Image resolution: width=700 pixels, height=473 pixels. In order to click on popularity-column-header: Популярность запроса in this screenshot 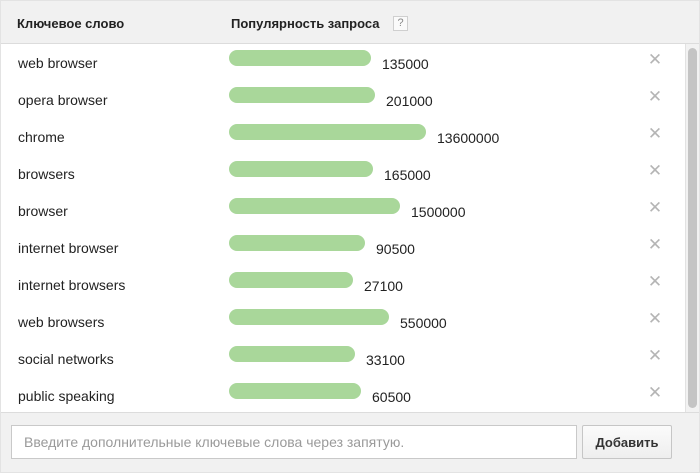, I will do `click(305, 23)`.